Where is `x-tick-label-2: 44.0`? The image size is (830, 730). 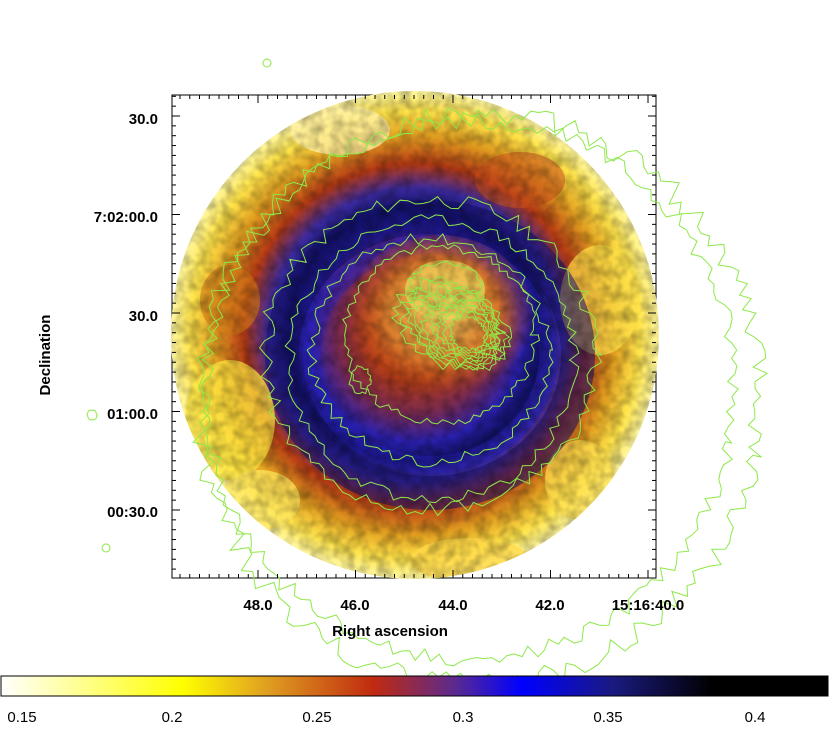 x-tick-label-2: 44.0 is located at coordinates (452, 605).